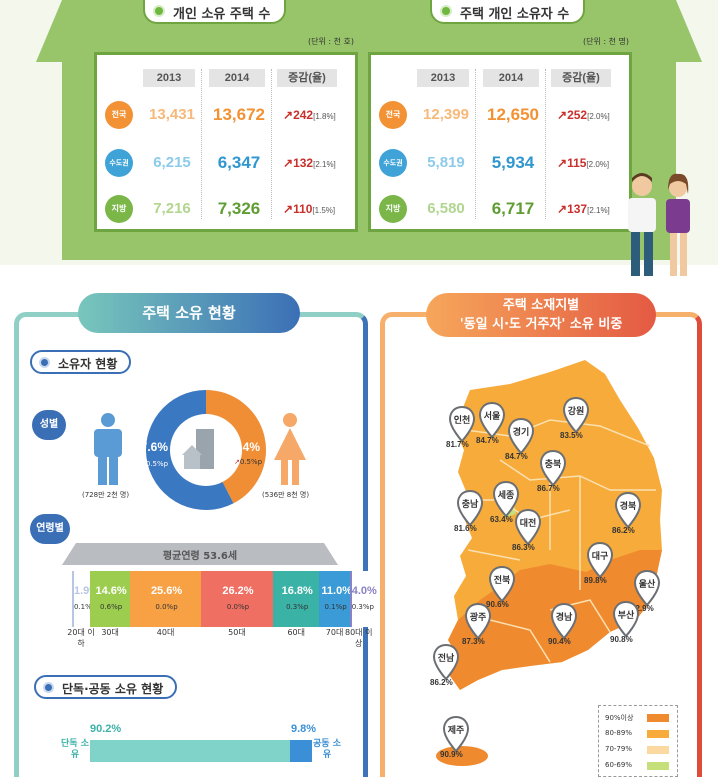 This screenshot has height=777, width=718. I want to click on age-bar-change: 0.6%p, so click(111, 607).